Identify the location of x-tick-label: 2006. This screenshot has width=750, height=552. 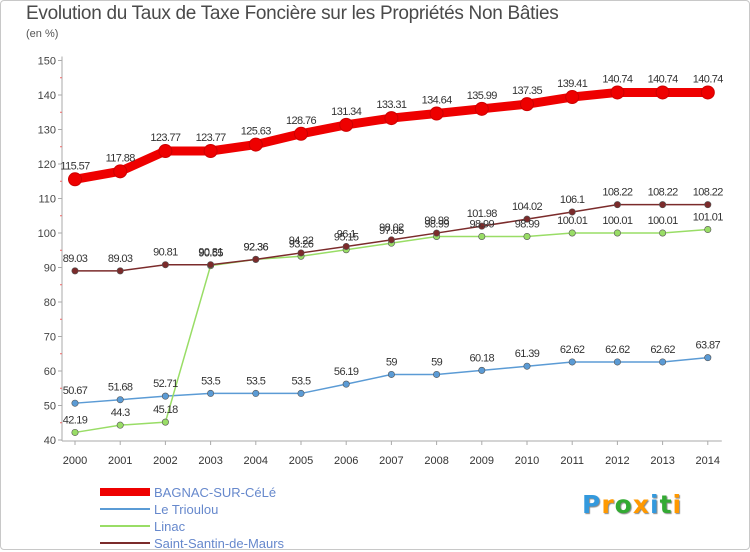
(346, 461).